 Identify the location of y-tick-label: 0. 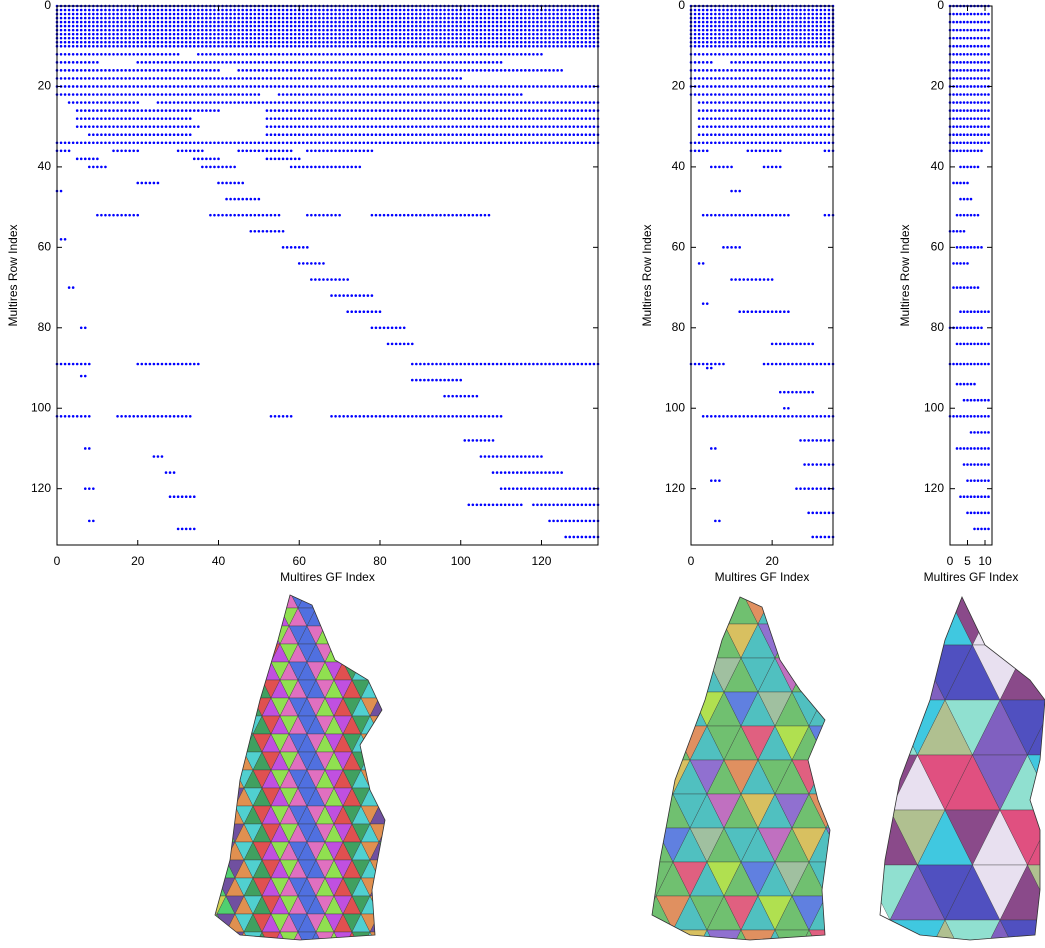
(940, 6).